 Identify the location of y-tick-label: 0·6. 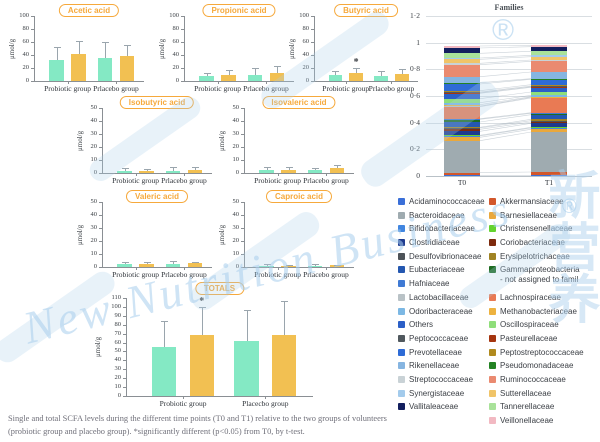
(415, 95).